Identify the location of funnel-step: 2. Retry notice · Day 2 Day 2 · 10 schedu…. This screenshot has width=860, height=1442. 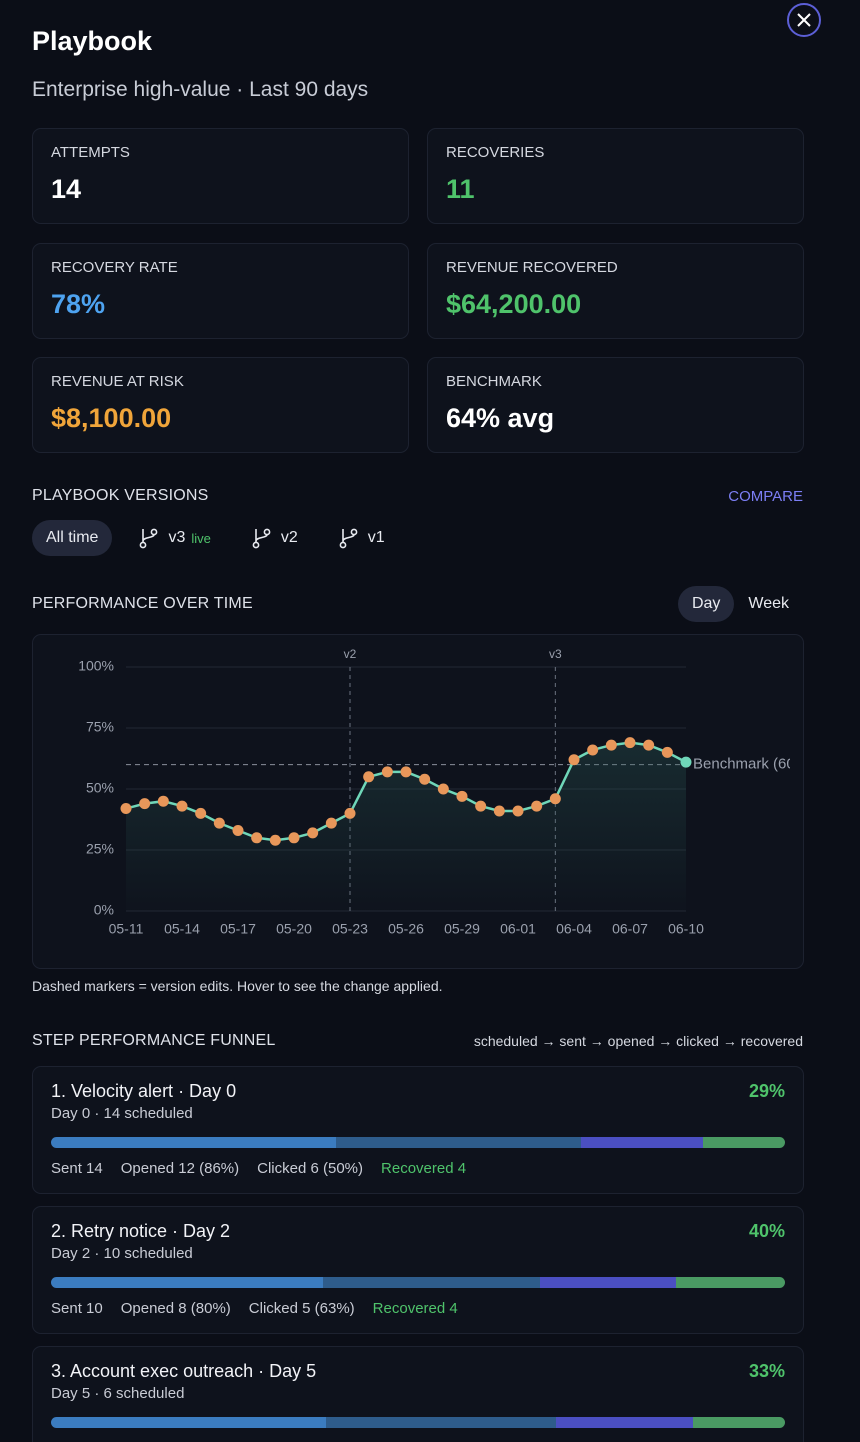
(418, 1270).